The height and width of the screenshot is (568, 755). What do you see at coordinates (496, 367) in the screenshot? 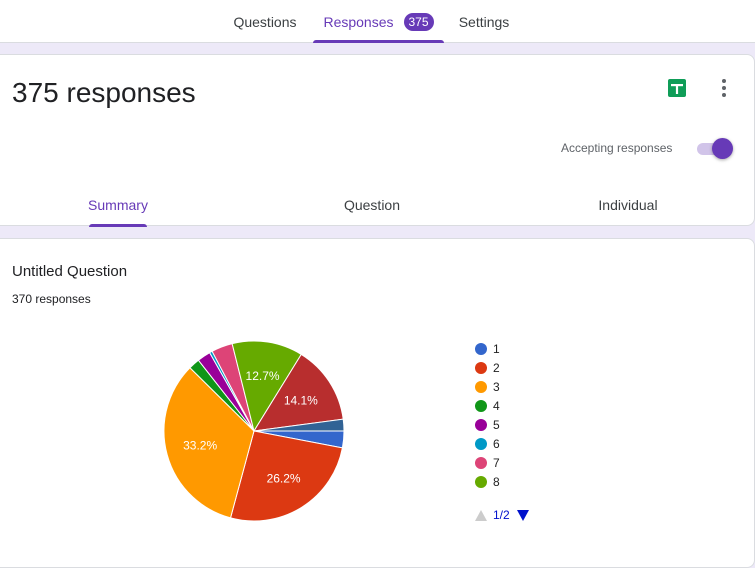
I see `legend-label: 2` at bounding box center [496, 367].